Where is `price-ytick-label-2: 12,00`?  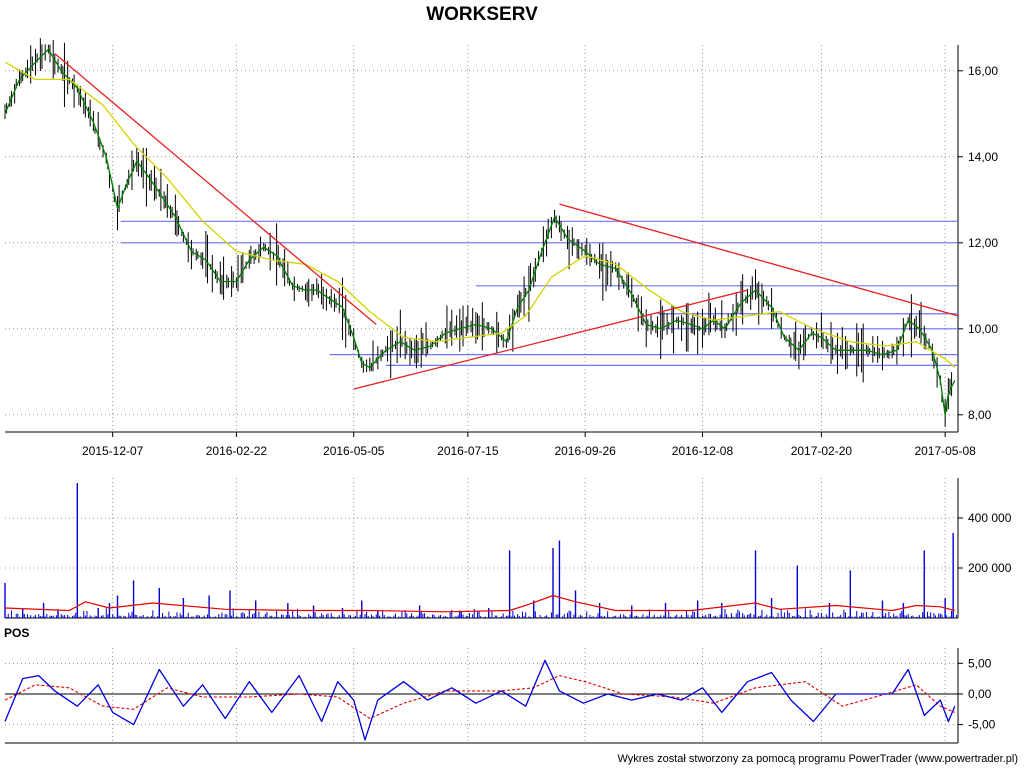 price-ytick-label-2: 12,00 is located at coordinates (983, 243).